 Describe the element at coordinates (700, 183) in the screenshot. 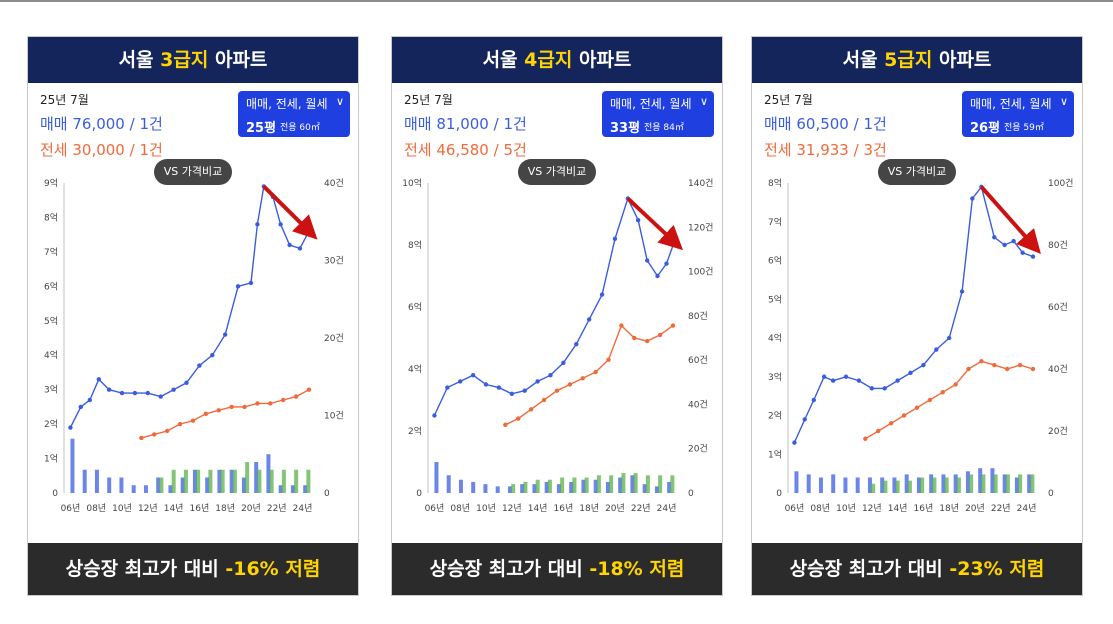

I see `y-right-tick-label: 140건` at that location.